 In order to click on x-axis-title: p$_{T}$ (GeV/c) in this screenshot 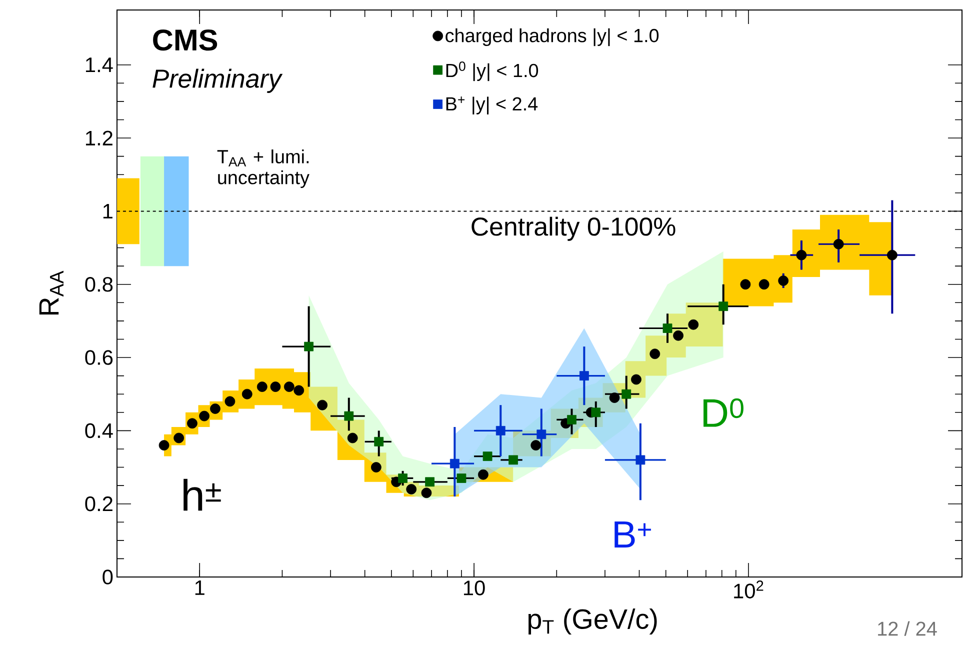, I will do `click(592, 621)`.